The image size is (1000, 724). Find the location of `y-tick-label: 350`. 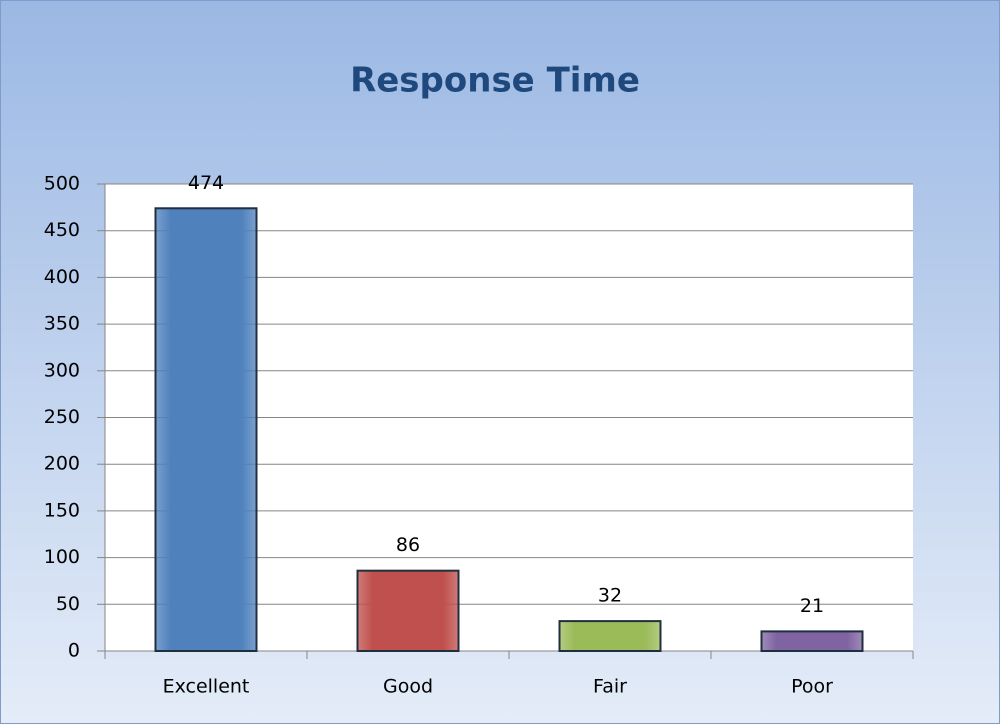

y-tick-label: 350 is located at coordinates (62, 324).